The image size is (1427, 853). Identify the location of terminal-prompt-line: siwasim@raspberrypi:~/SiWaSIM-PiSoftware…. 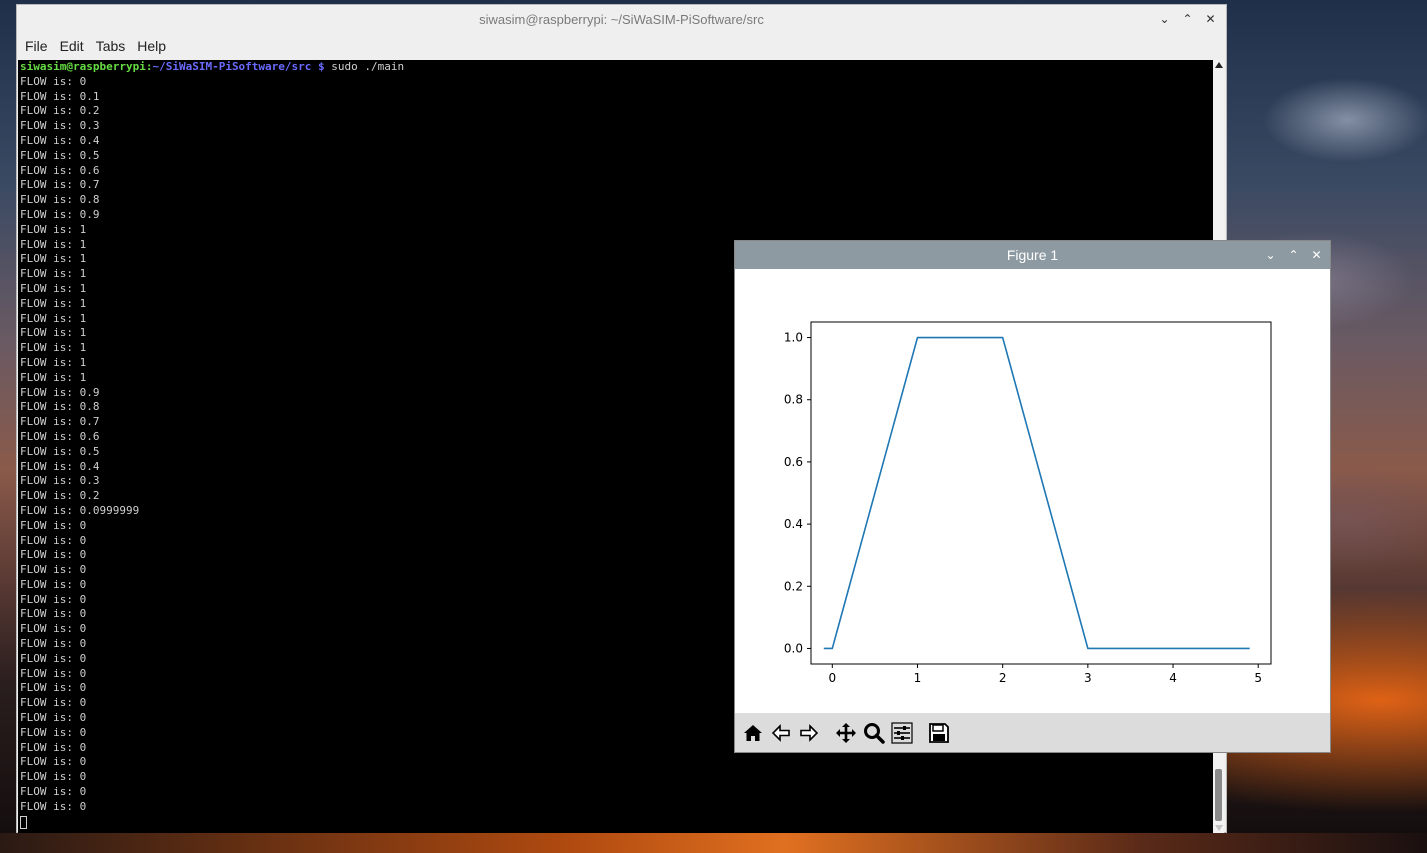
(617, 67).